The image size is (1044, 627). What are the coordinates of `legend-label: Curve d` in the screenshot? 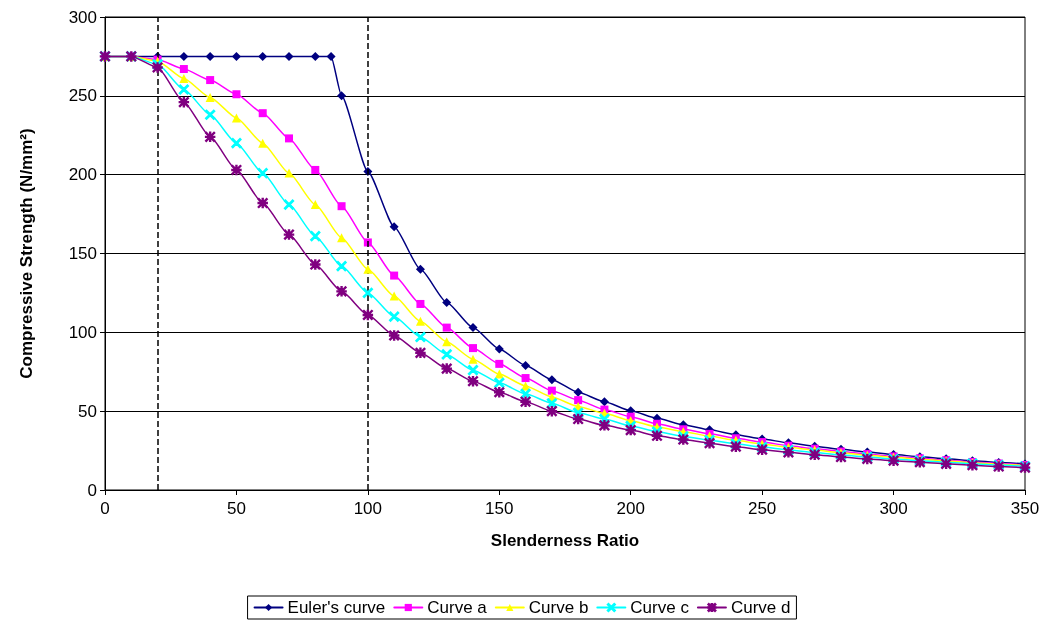 It's located at (760, 607).